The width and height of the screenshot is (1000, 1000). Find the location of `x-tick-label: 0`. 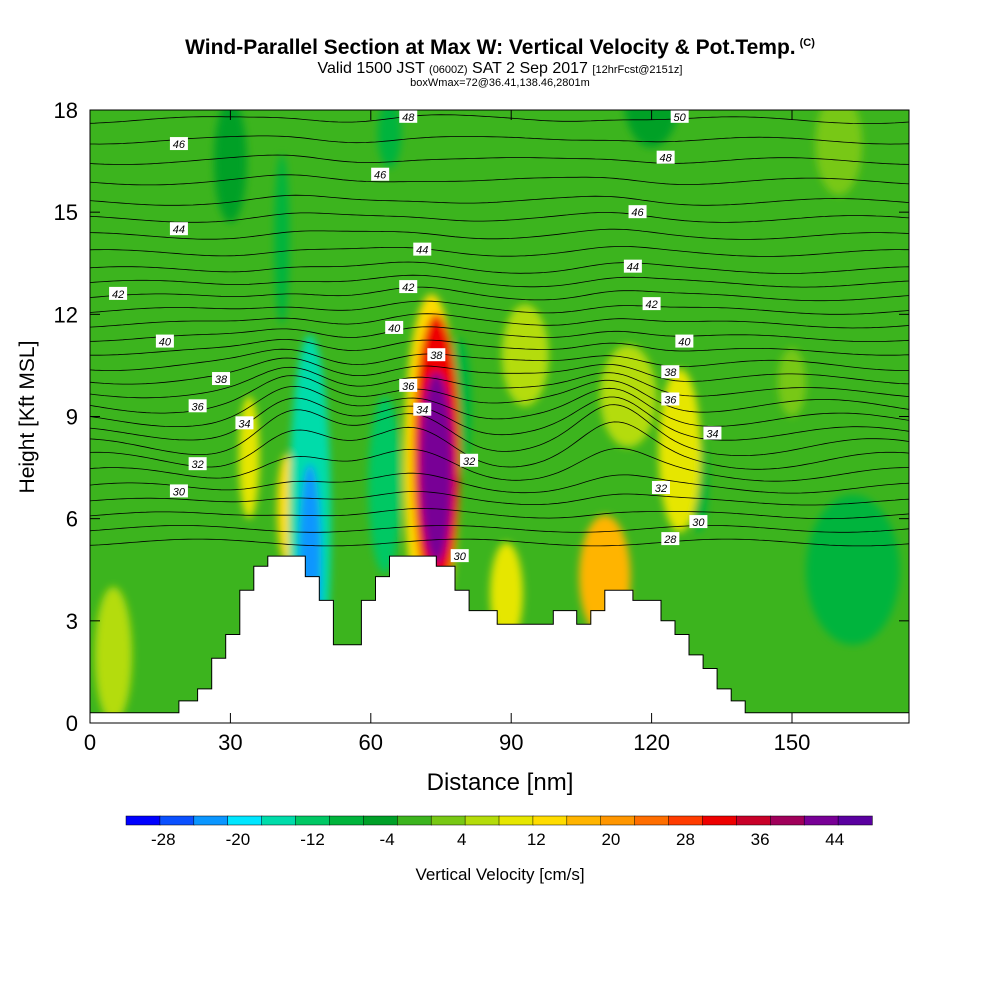

x-tick-label: 0 is located at coordinates (90, 742).